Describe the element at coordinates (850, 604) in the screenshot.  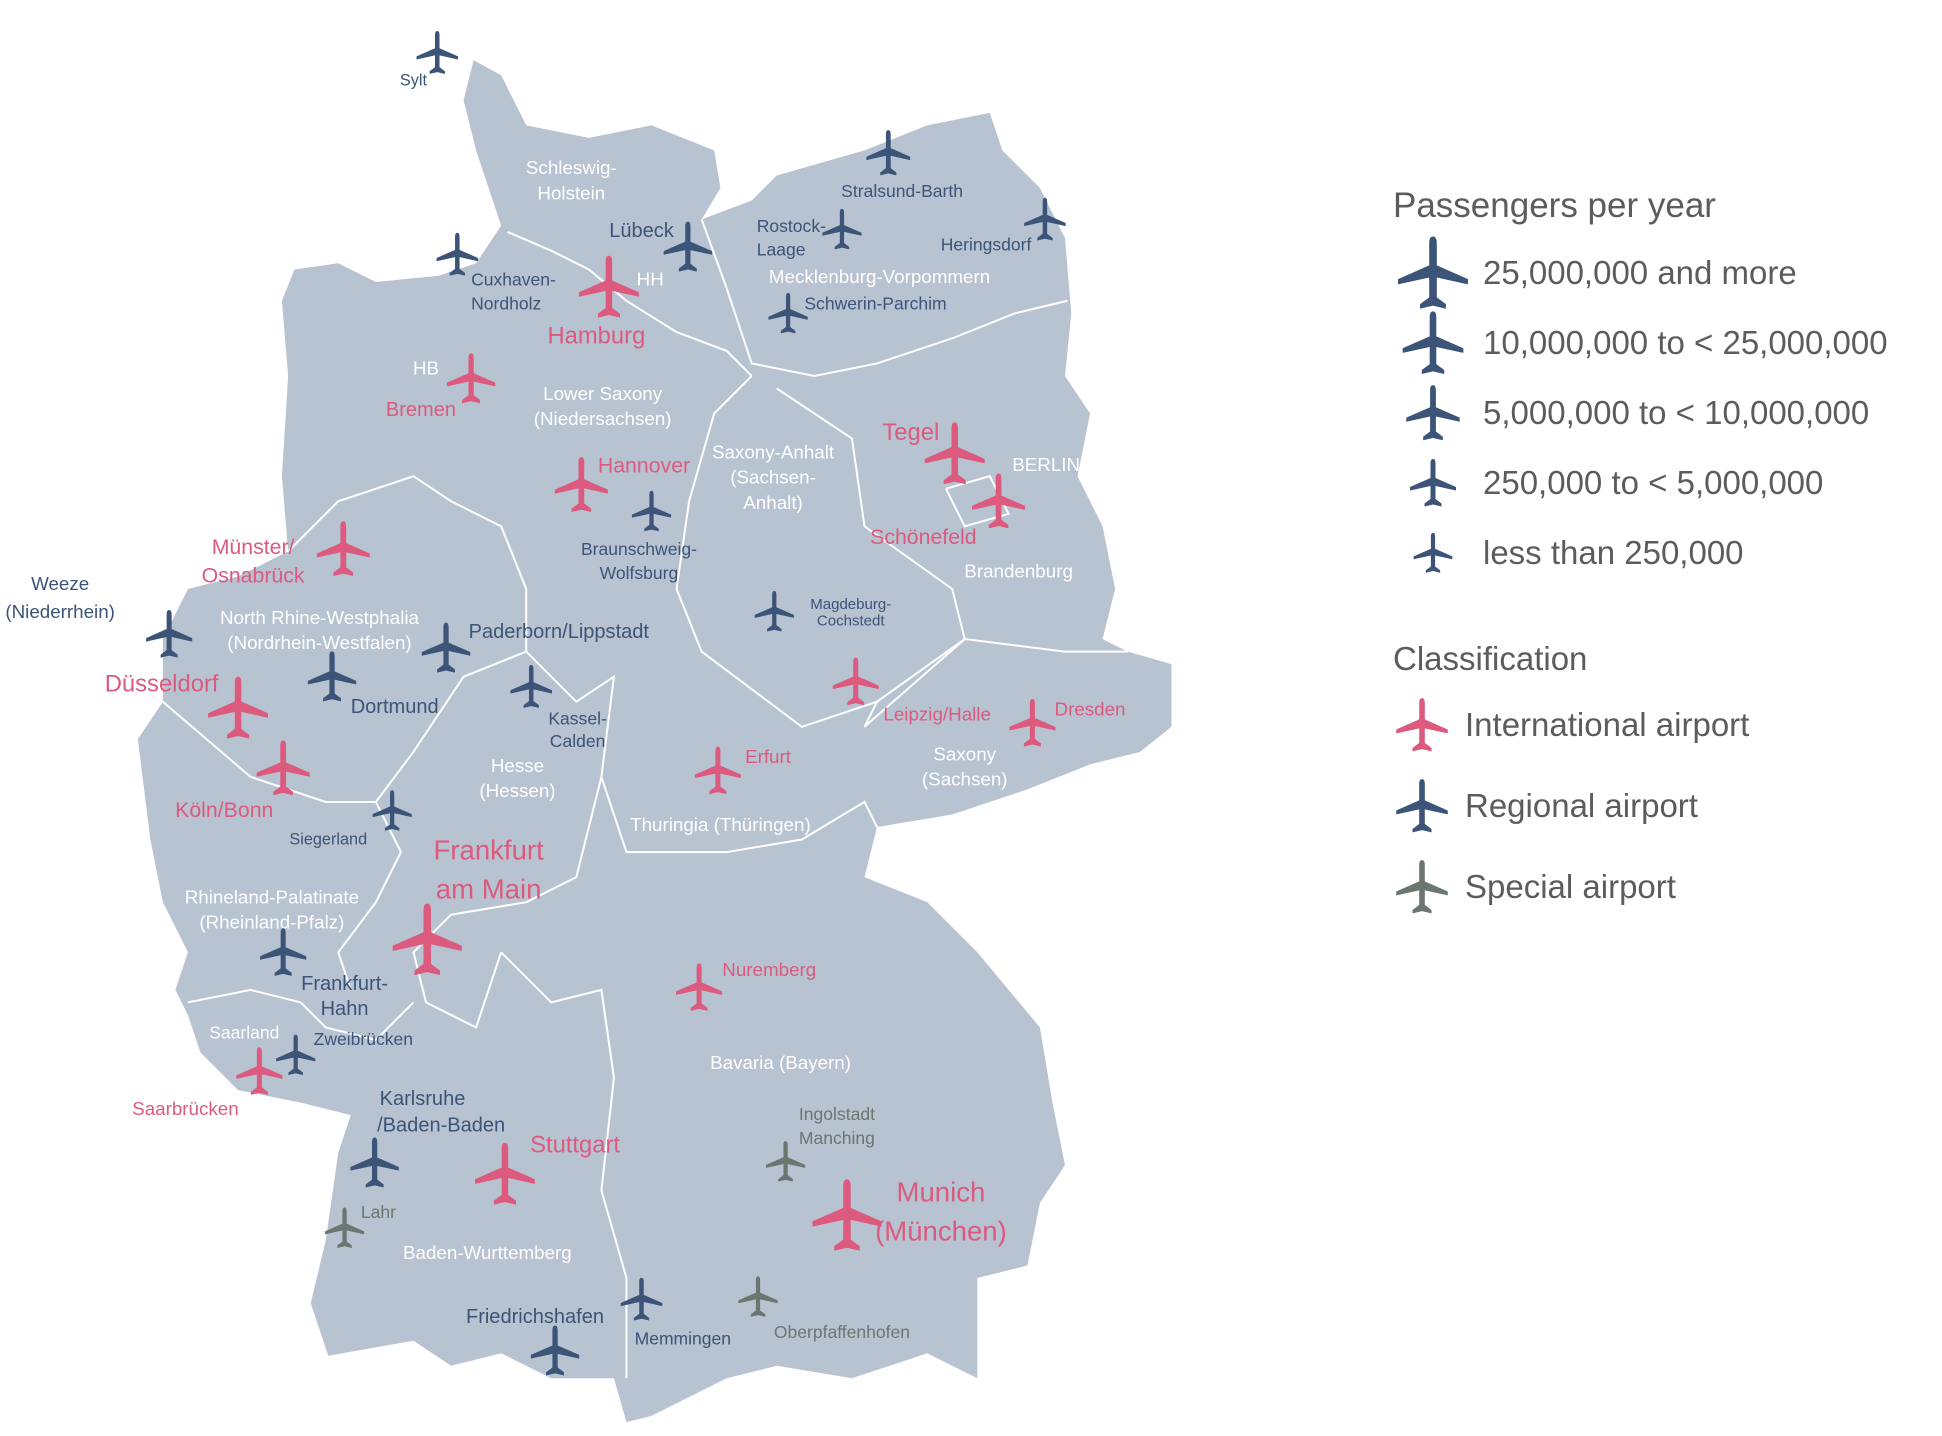
I see `airport-label: Magdeburg-` at that location.